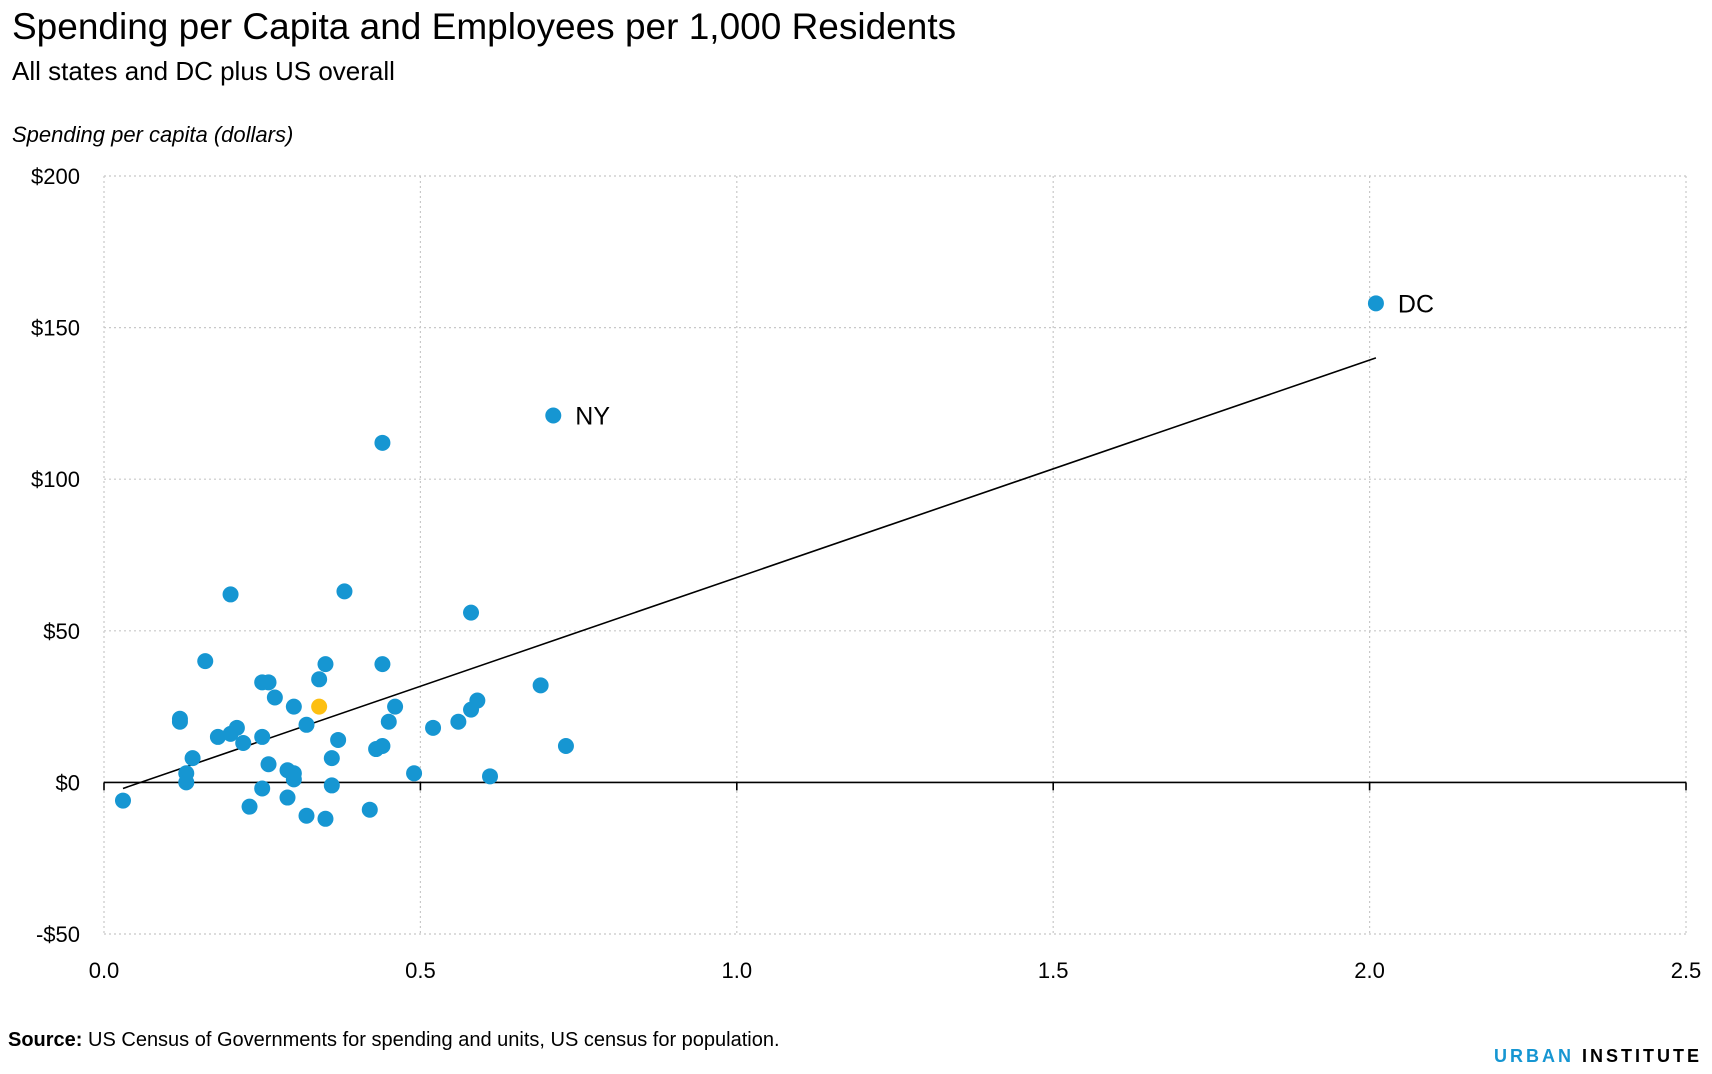 The image size is (1712, 1074). I want to click on axes, so click(895, 786).